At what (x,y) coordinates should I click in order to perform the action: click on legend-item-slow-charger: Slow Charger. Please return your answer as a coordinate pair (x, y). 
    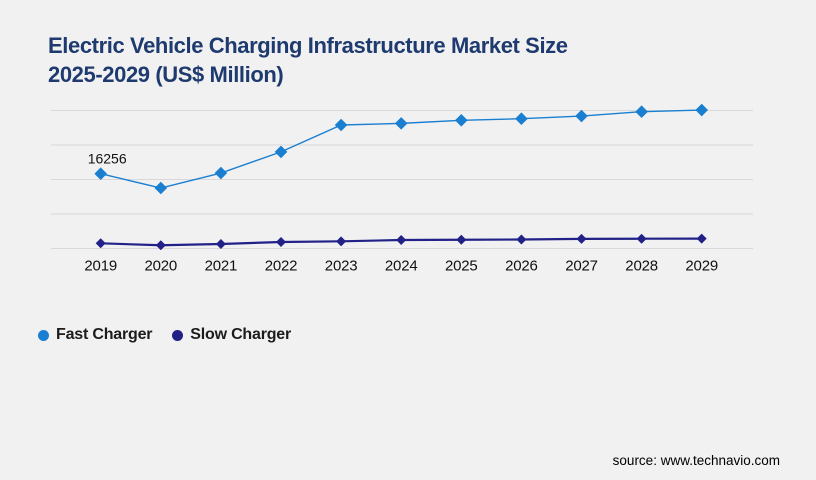
    Looking at the image, I should click on (231, 335).